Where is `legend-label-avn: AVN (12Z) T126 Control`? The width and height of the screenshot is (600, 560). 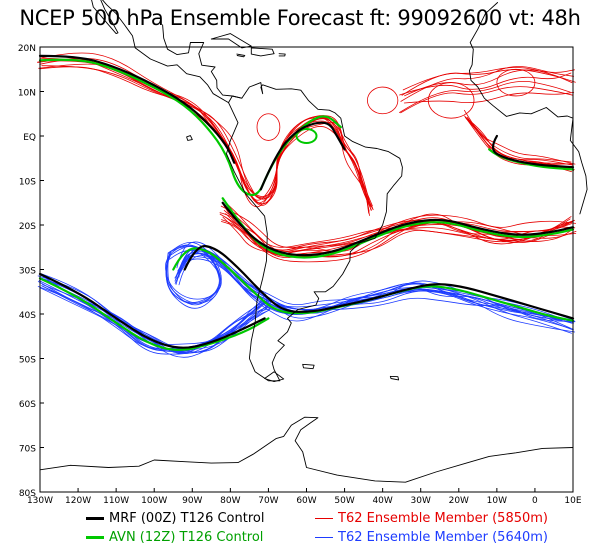 legend-label-avn: AVN (12Z) T126 Control is located at coordinates (186, 537).